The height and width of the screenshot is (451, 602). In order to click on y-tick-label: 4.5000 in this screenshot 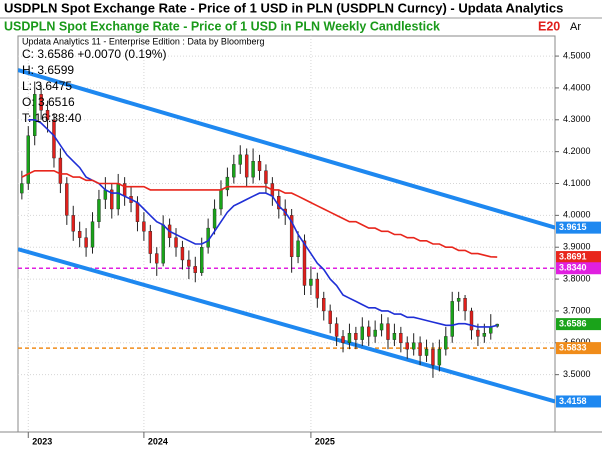, I will do `click(577, 55)`.